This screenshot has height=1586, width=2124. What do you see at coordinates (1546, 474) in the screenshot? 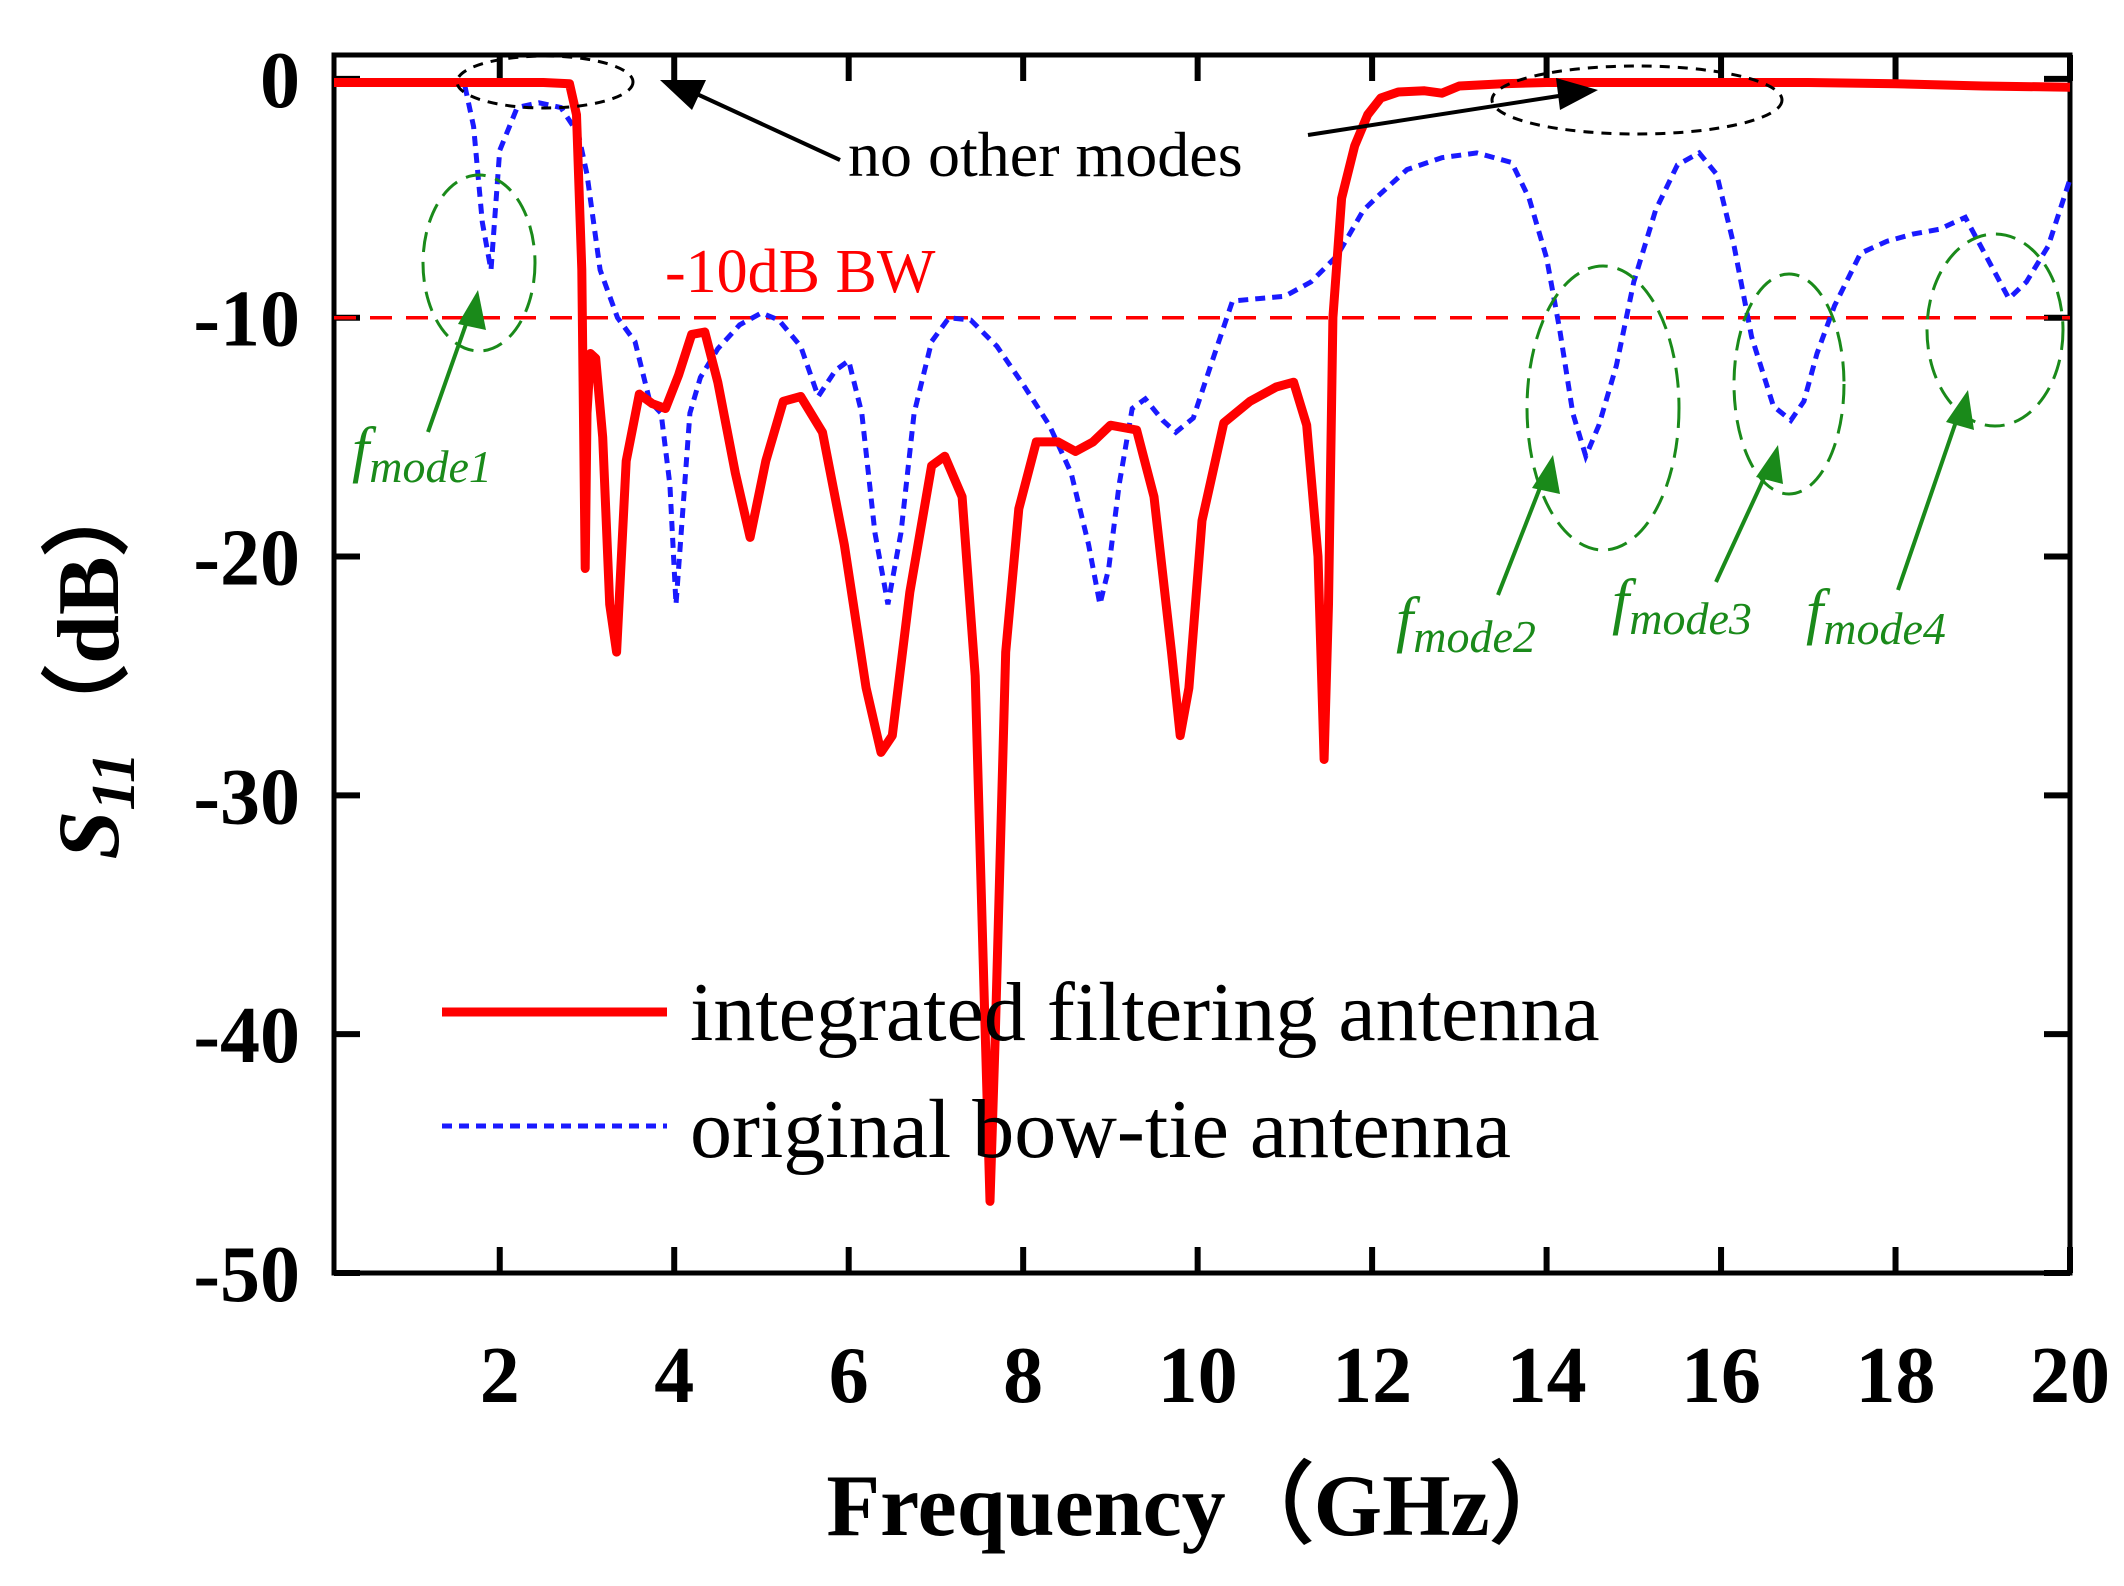
I see `mode2-arrowhead-icon` at bounding box center [1546, 474].